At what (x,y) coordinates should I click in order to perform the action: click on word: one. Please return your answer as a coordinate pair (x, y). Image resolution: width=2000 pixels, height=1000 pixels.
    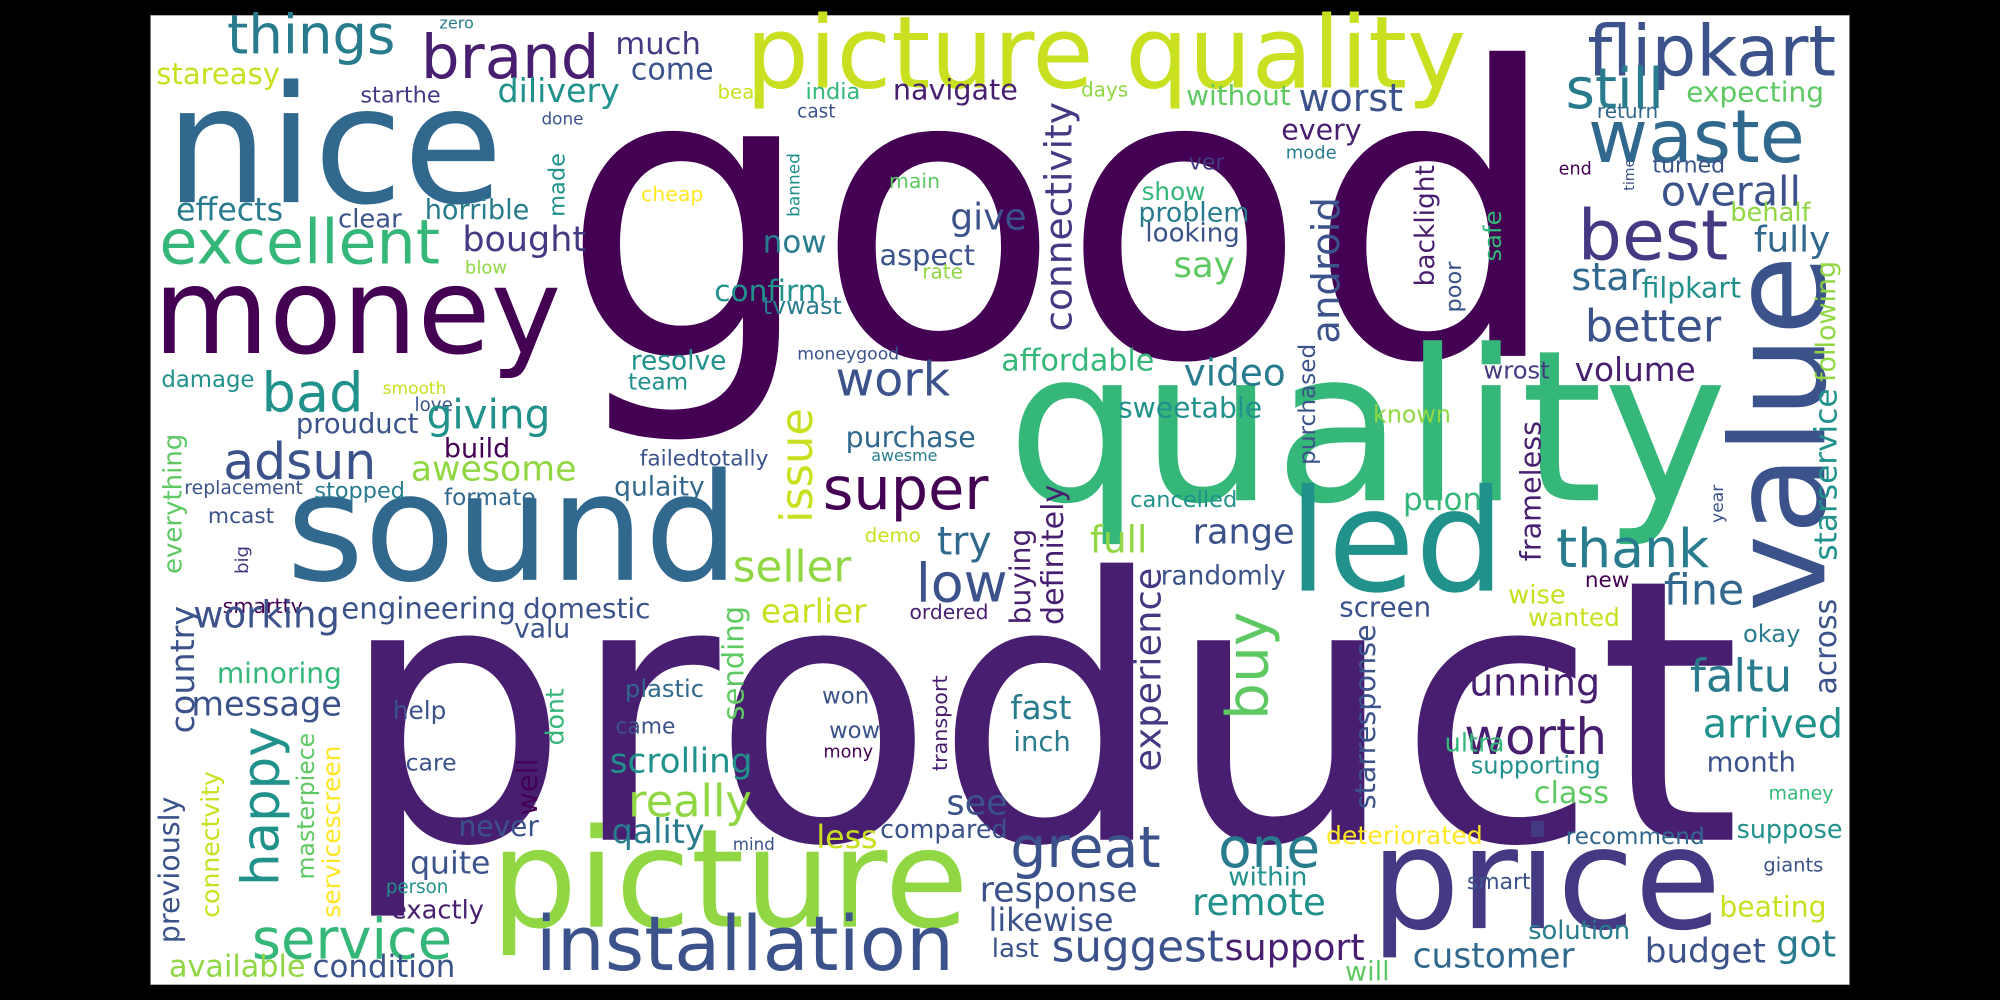
    Looking at the image, I should click on (1269, 848).